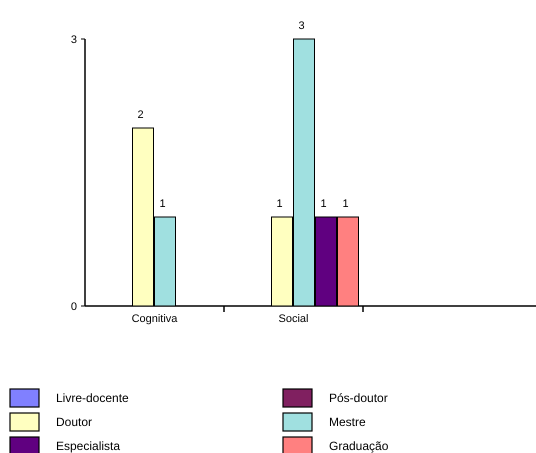  What do you see at coordinates (301, 26) in the screenshot?
I see `data-label: 3` at bounding box center [301, 26].